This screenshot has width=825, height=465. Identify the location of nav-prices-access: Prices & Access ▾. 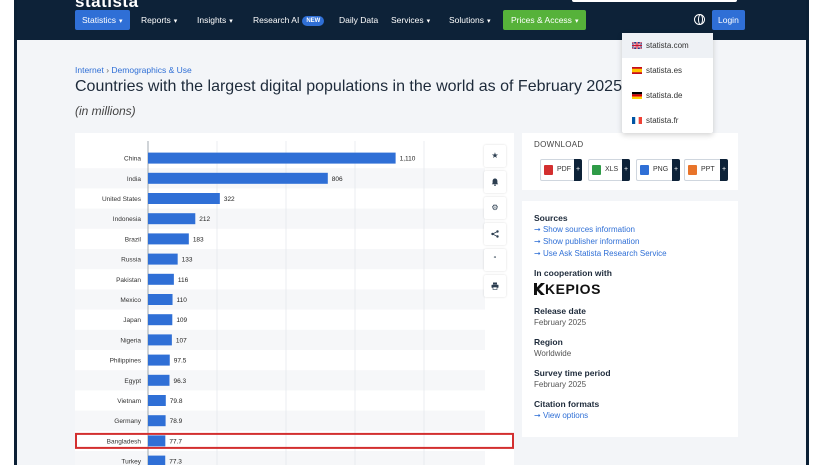
(545, 20).